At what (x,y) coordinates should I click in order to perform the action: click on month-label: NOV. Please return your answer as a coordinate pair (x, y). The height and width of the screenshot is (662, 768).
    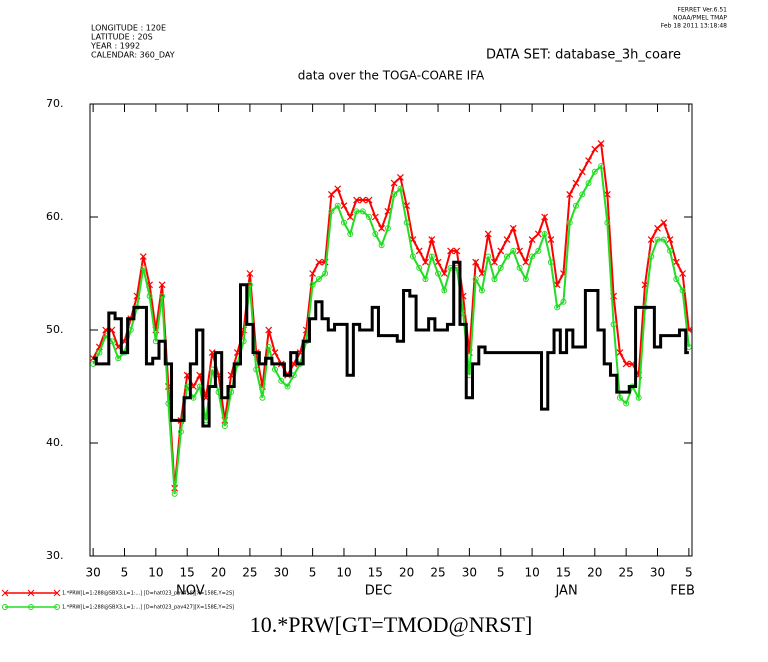
    Looking at the image, I should click on (190, 591).